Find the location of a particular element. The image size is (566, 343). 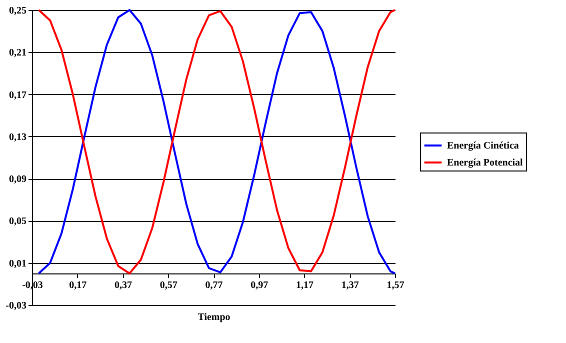

y-tick-label: 0,21 is located at coordinates (17, 53).